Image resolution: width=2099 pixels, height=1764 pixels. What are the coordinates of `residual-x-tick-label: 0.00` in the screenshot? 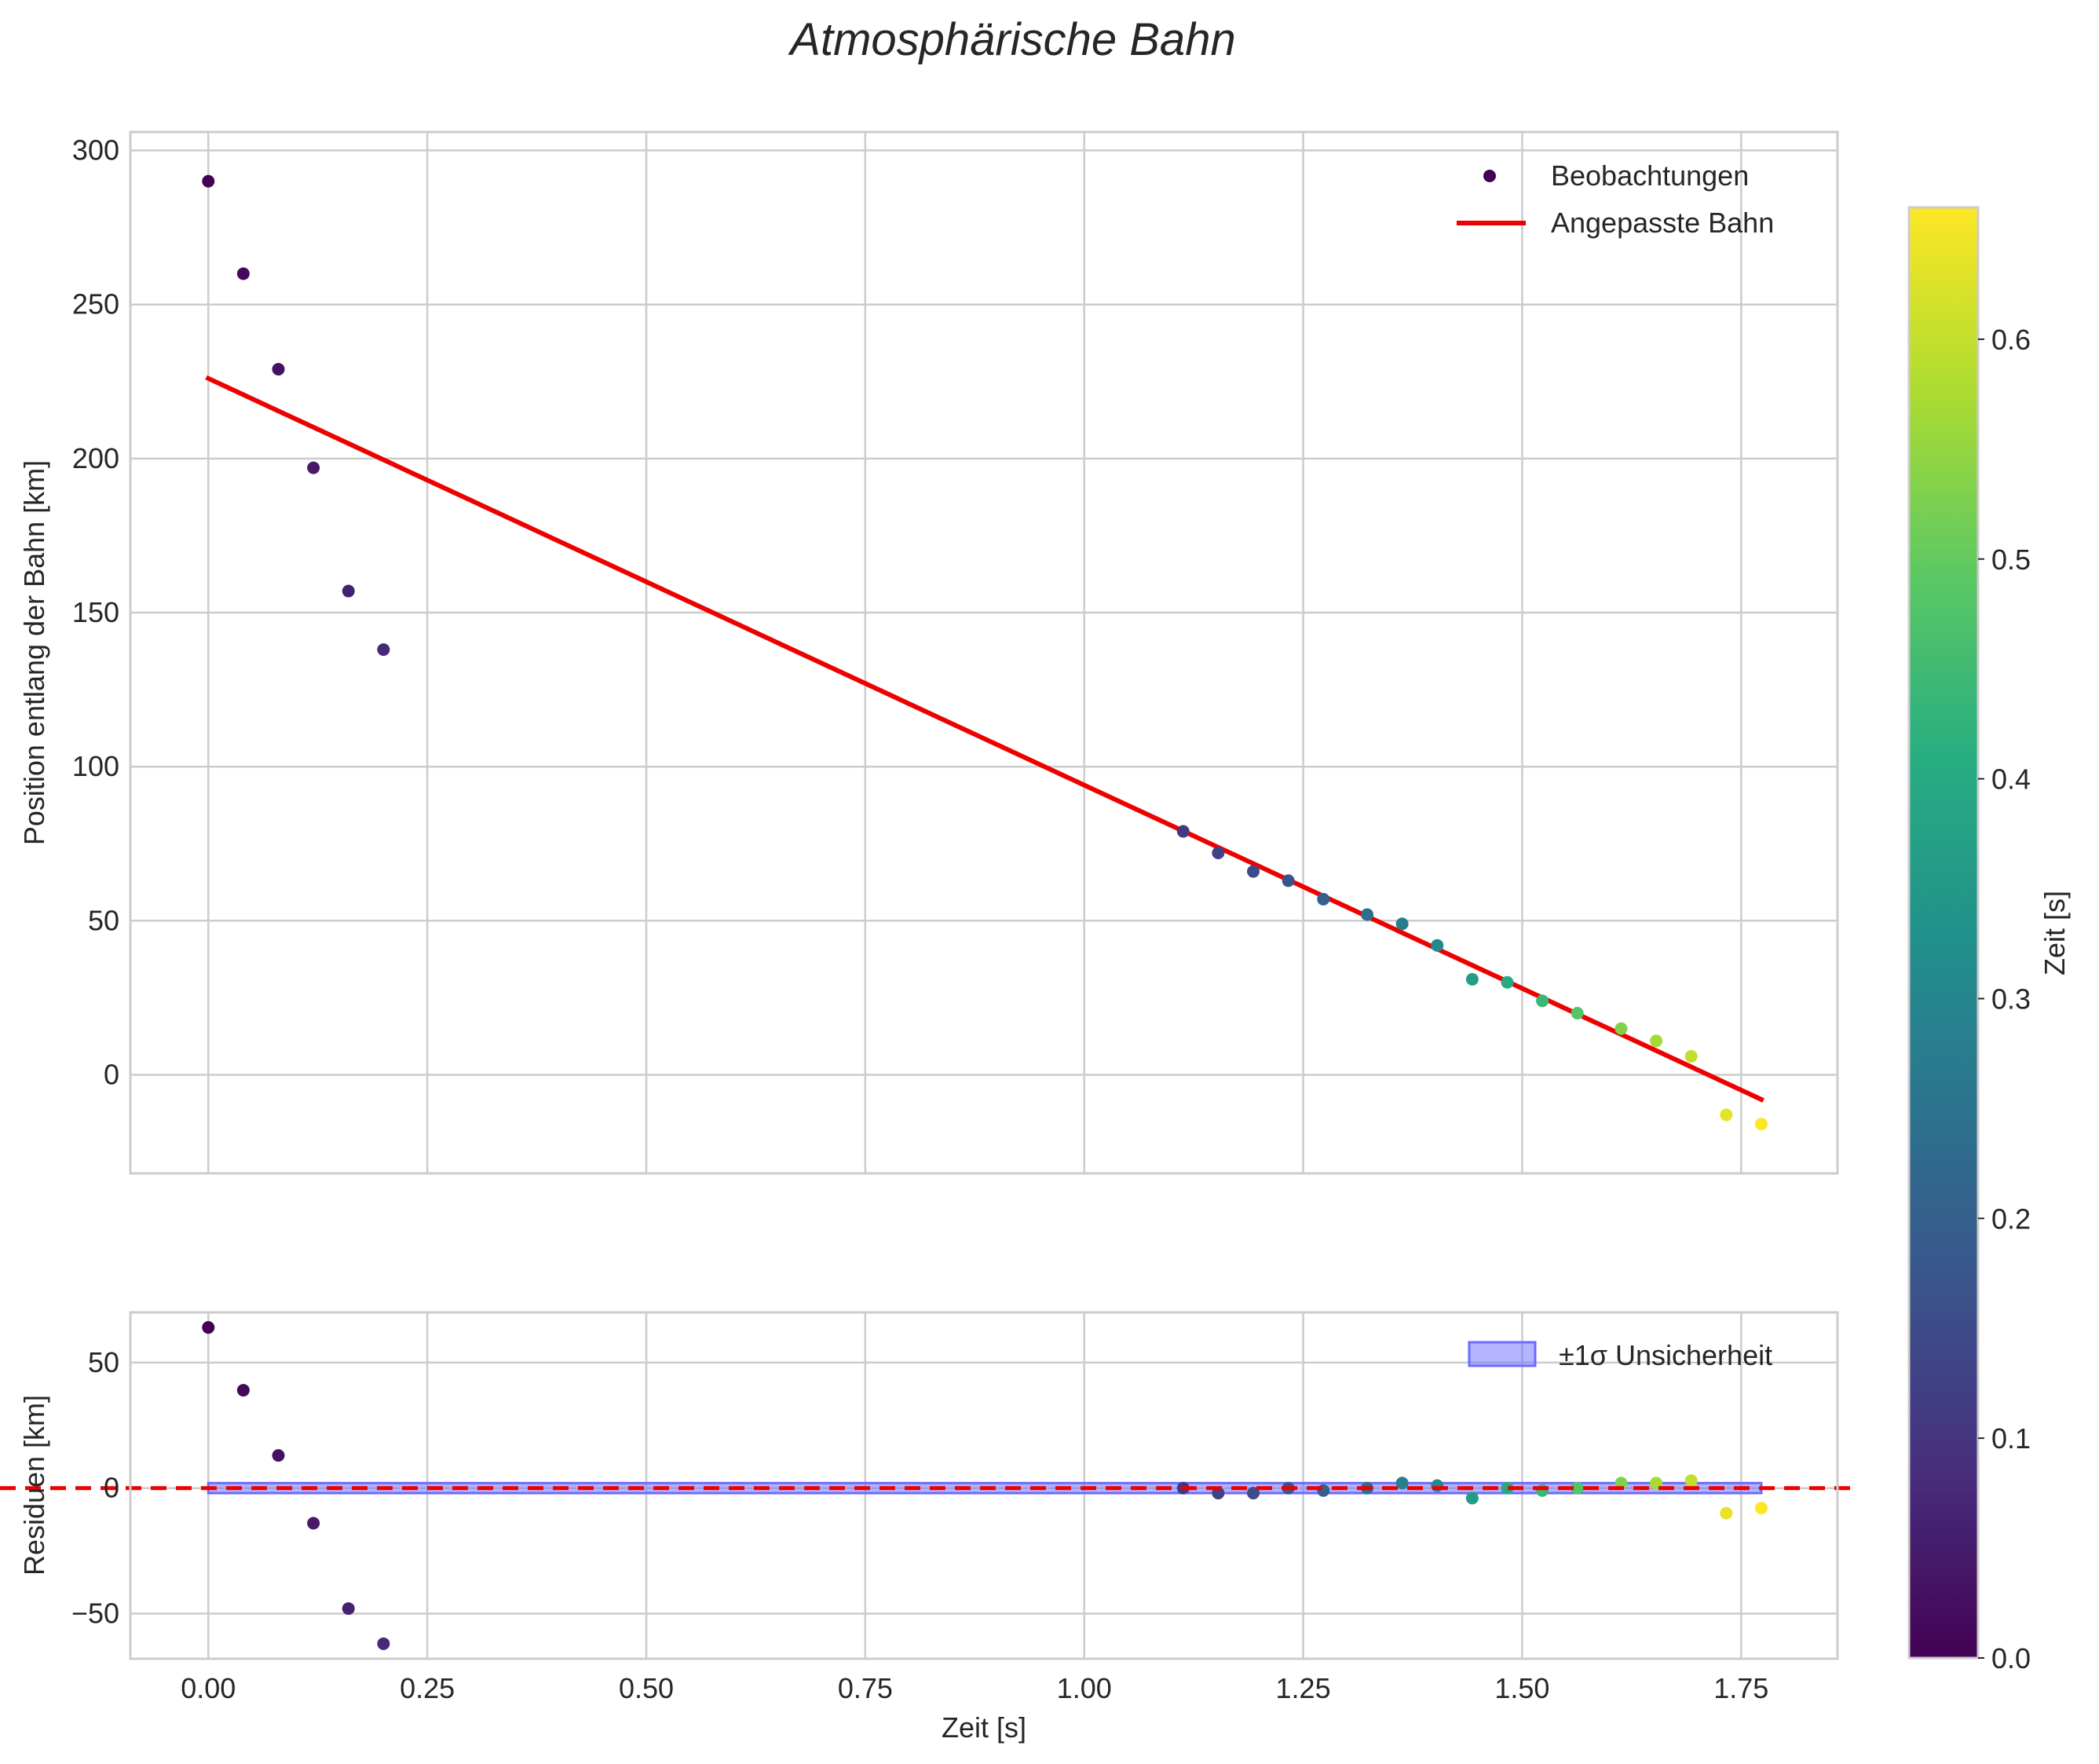 It's located at (208, 1688).